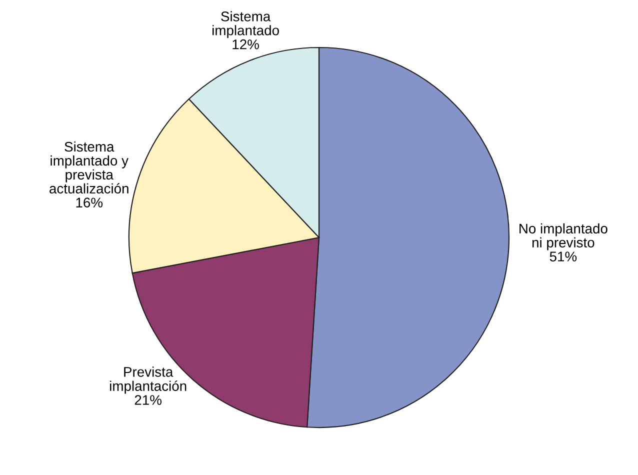 This screenshot has width=638, height=475. Describe the element at coordinates (245, 44) in the screenshot. I see `data-label: 12%` at that location.